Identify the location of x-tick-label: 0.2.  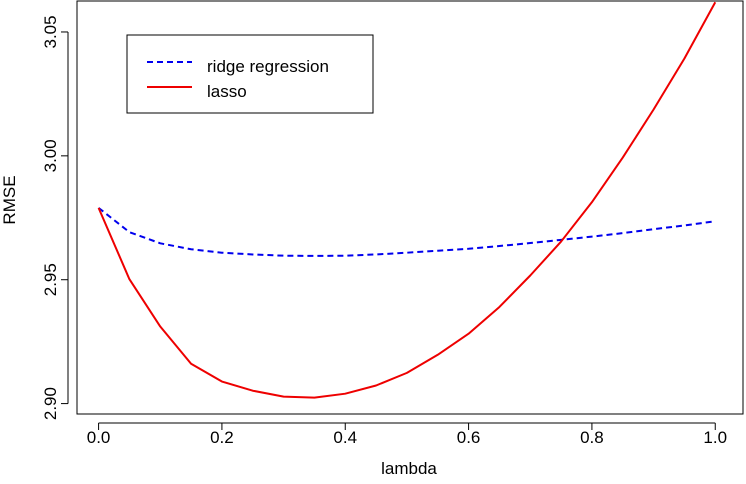
(222, 437).